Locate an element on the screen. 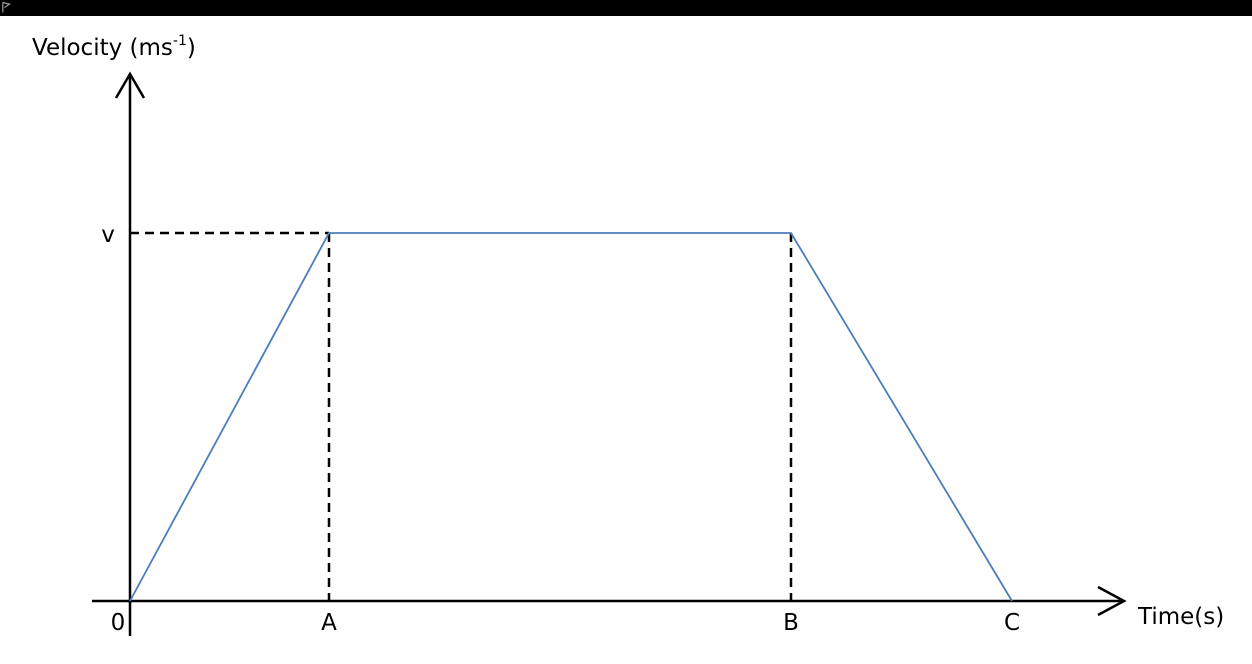 This screenshot has height=664, width=1252. x-axis-label: Time(s) is located at coordinates (1180, 617).